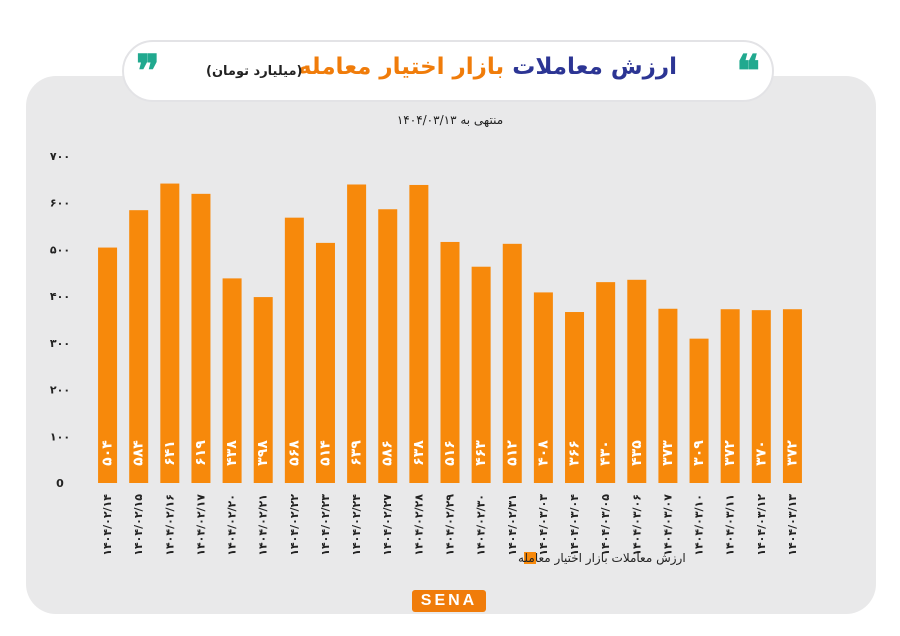  Describe the element at coordinates (254, 71) in the screenshot. I see `title-unit: (میلیارد تومان)` at that location.